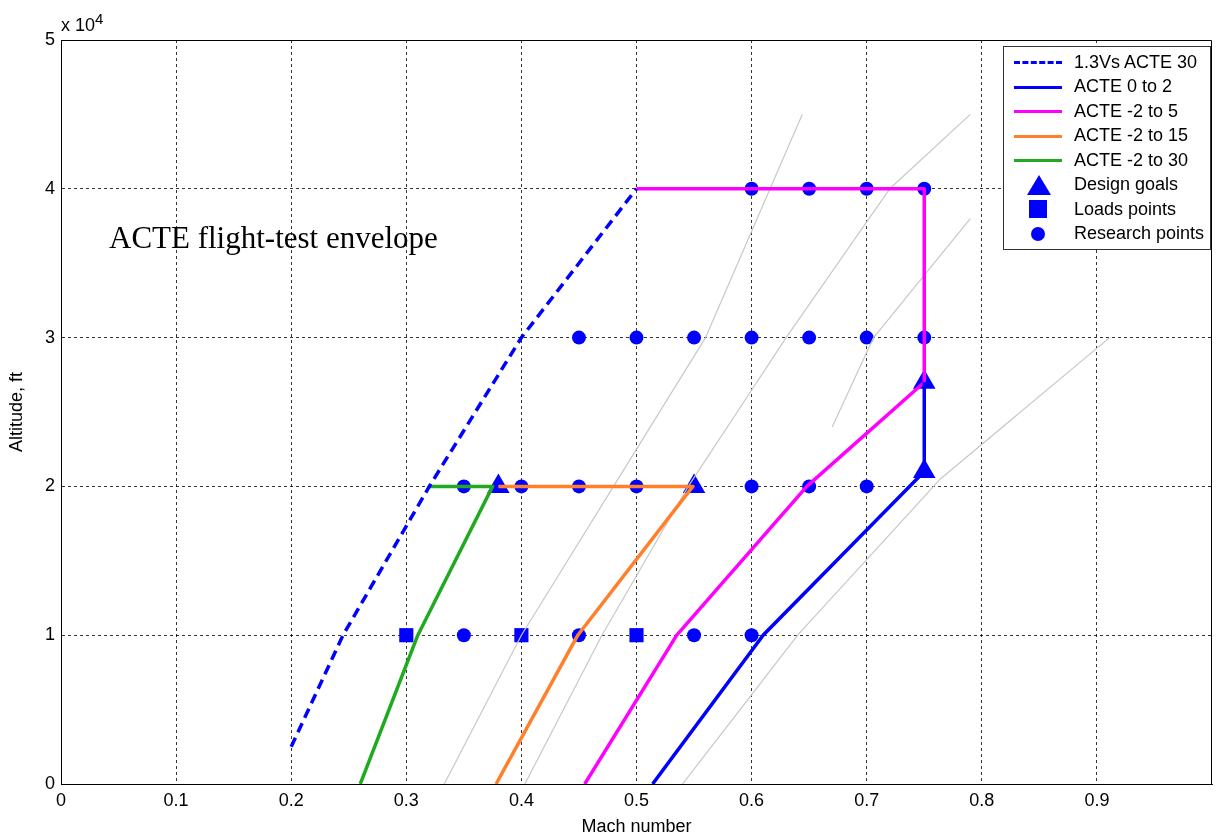  Describe the element at coordinates (636, 799) in the screenshot. I see `x-tick-label: 0.5` at that location.